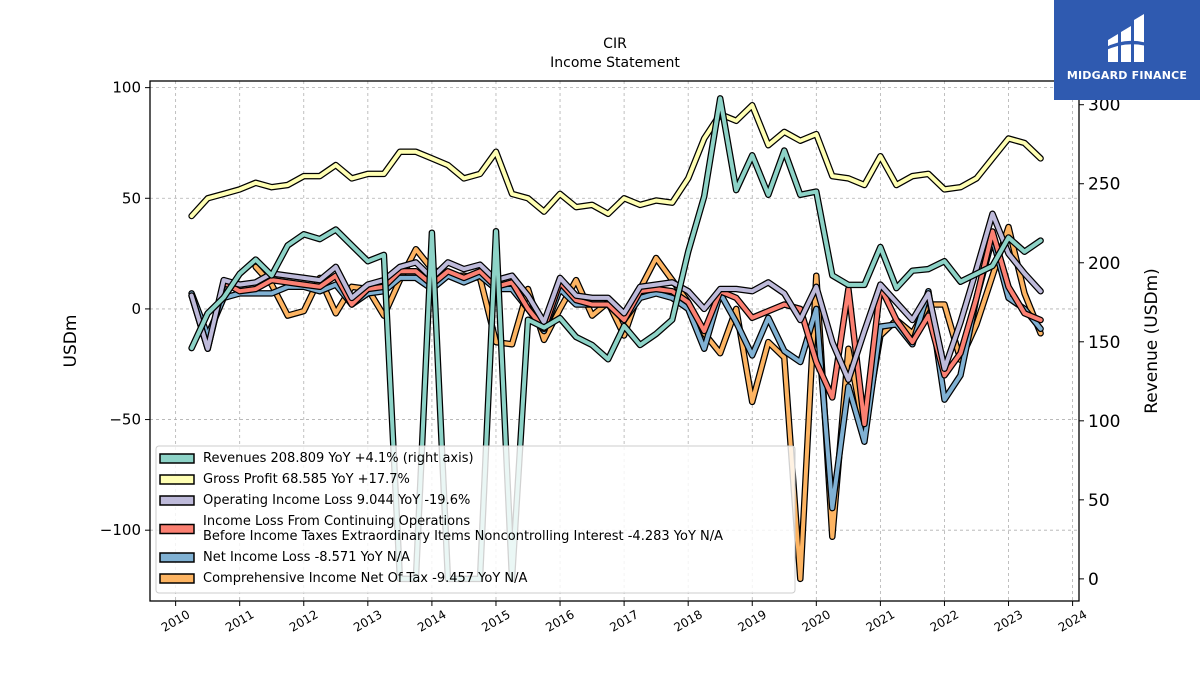 This screenshot has width=1200, height=675. I want to click on y-right-tick-label: 50, so click(1099, 501).